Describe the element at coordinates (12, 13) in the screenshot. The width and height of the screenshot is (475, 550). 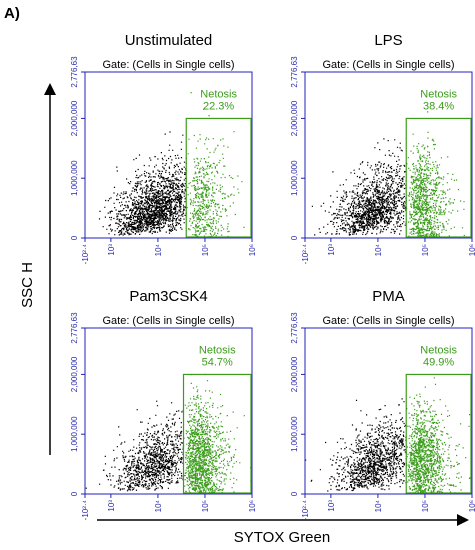
I see `panel-label: A)` at that location.